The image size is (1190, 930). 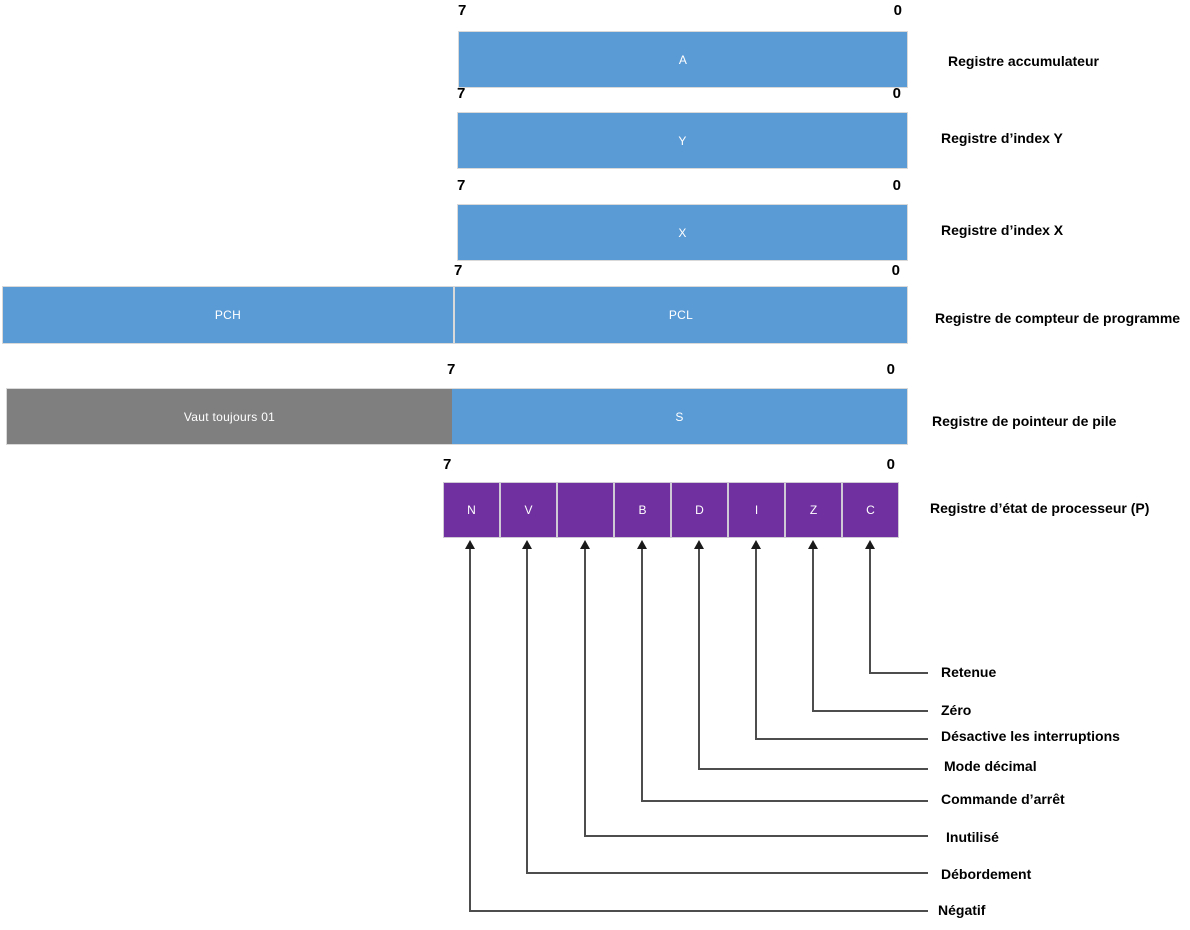 I want to click on pc-divider, so click(x=454, y=315).